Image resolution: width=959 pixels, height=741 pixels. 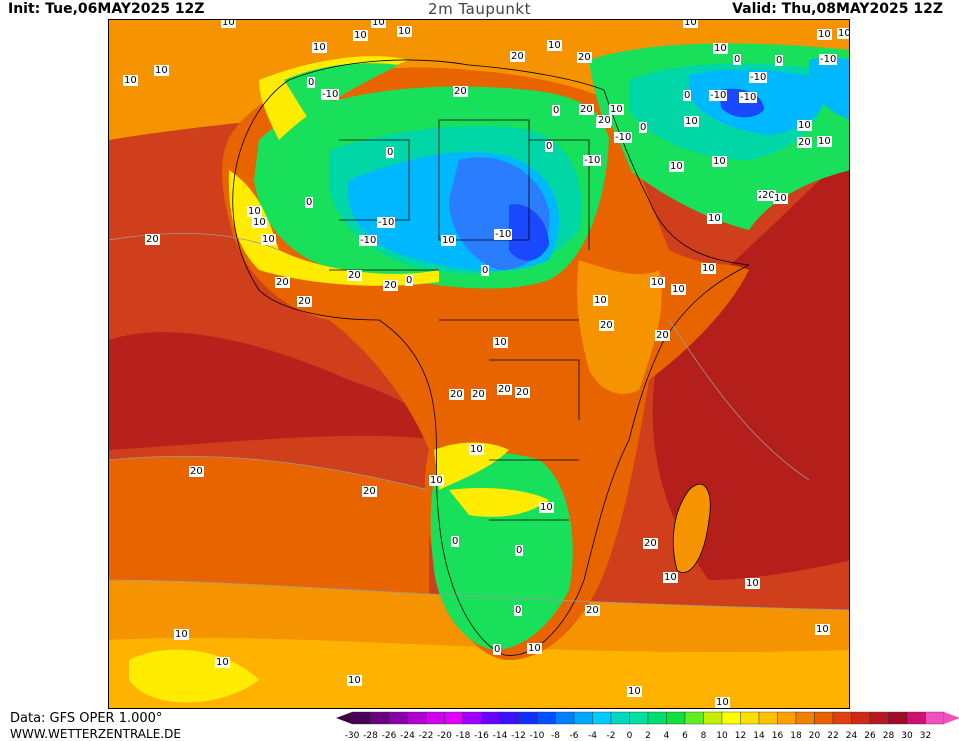 I want to click on colorbar-tick-label: -6, so click(x=574, y=736).